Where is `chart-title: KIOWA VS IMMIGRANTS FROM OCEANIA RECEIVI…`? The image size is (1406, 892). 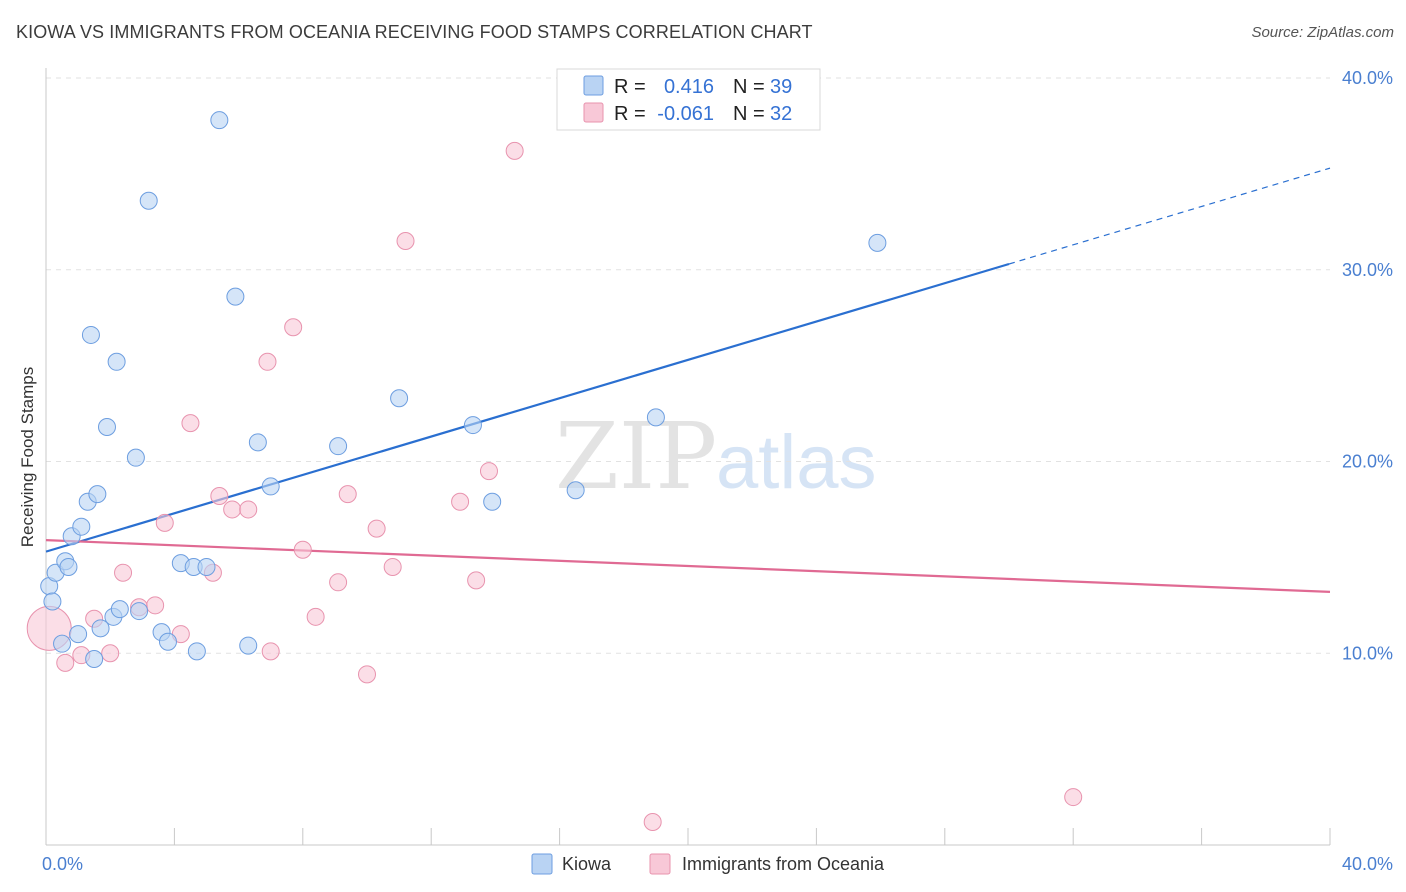
chart-title: KIOWA VS IMMIGRANTS FROM OCEANIA RECEIVI… is located at coordinates (414, 32).